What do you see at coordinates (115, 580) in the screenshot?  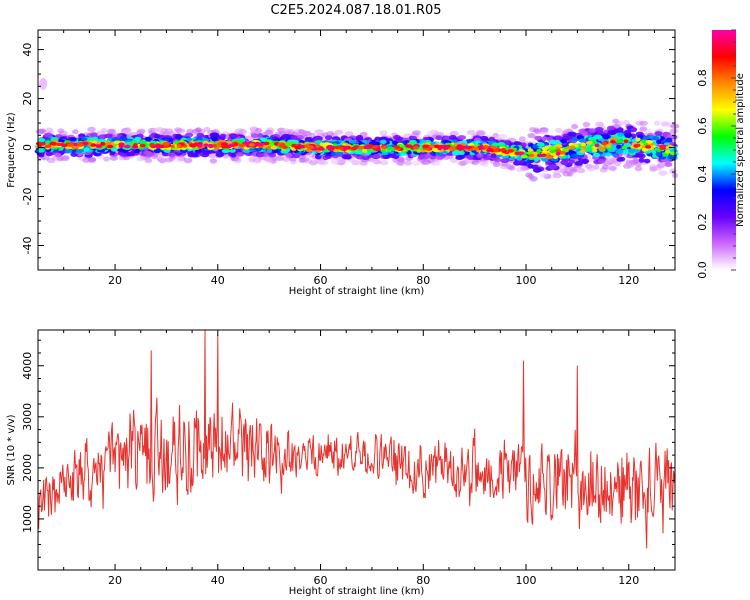 I see `x-tick-label: 20` at bounding box center [115, 580].